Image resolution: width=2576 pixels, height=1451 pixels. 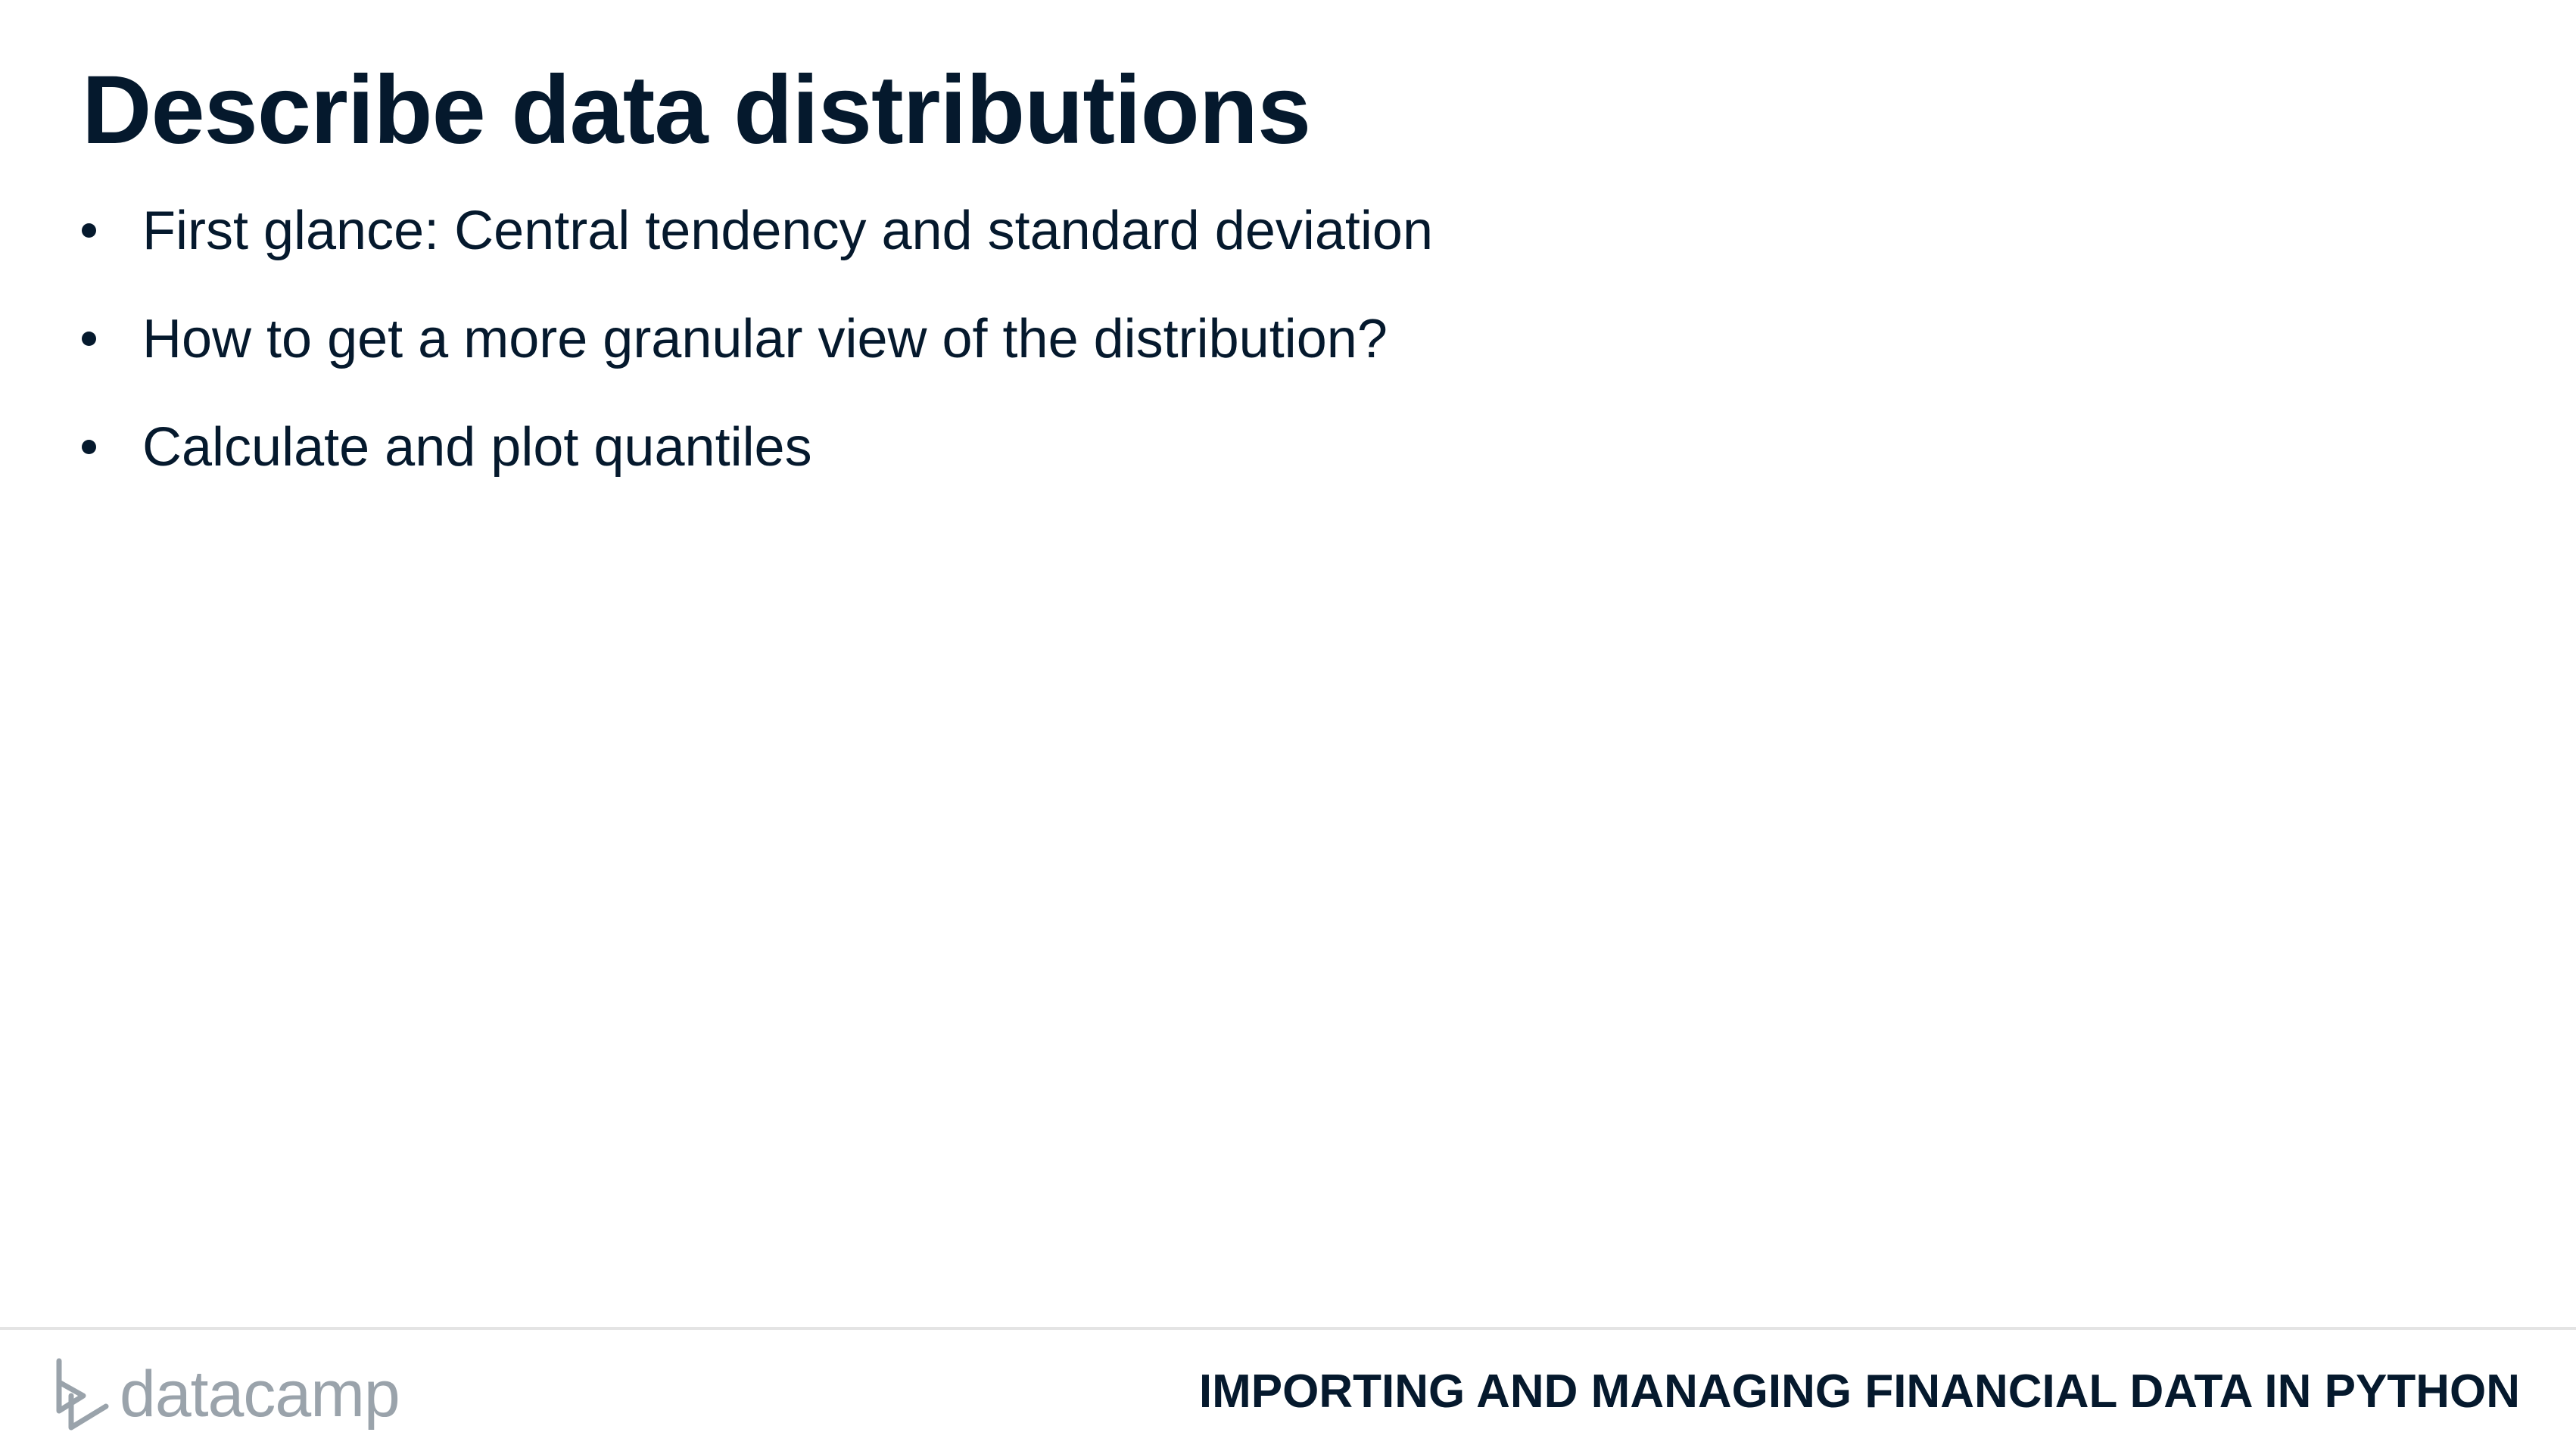 I want to click on brand-logo: datacamp, so click(x=226, y=1394).